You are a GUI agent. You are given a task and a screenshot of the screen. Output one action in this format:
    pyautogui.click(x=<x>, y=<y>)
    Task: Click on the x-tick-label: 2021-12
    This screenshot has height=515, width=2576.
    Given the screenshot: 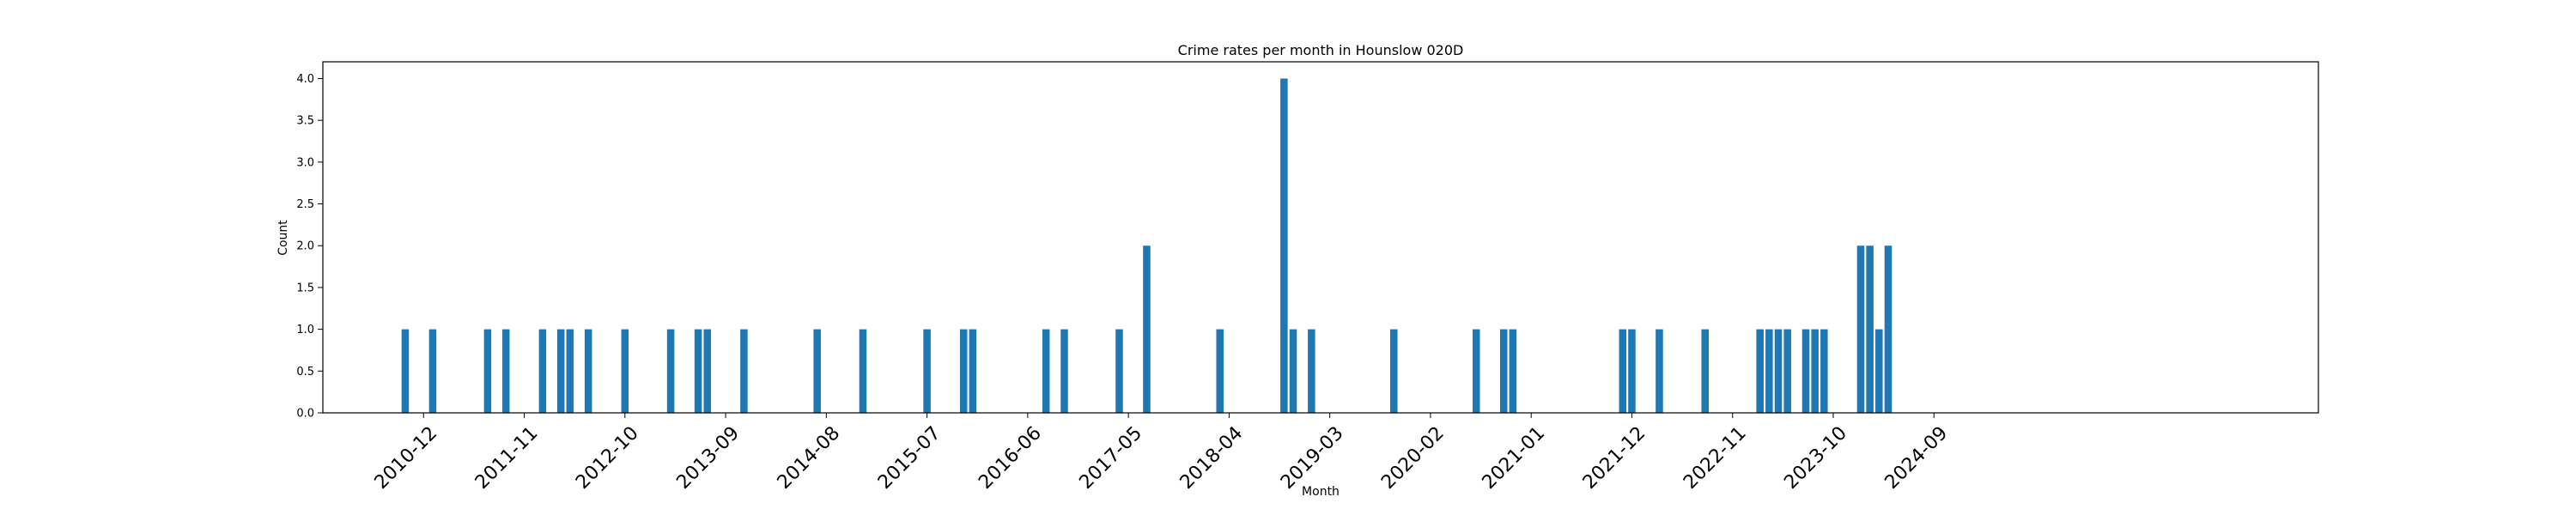 What is the action you would take?
    pyautogui.click(x=1614, y=458)
    